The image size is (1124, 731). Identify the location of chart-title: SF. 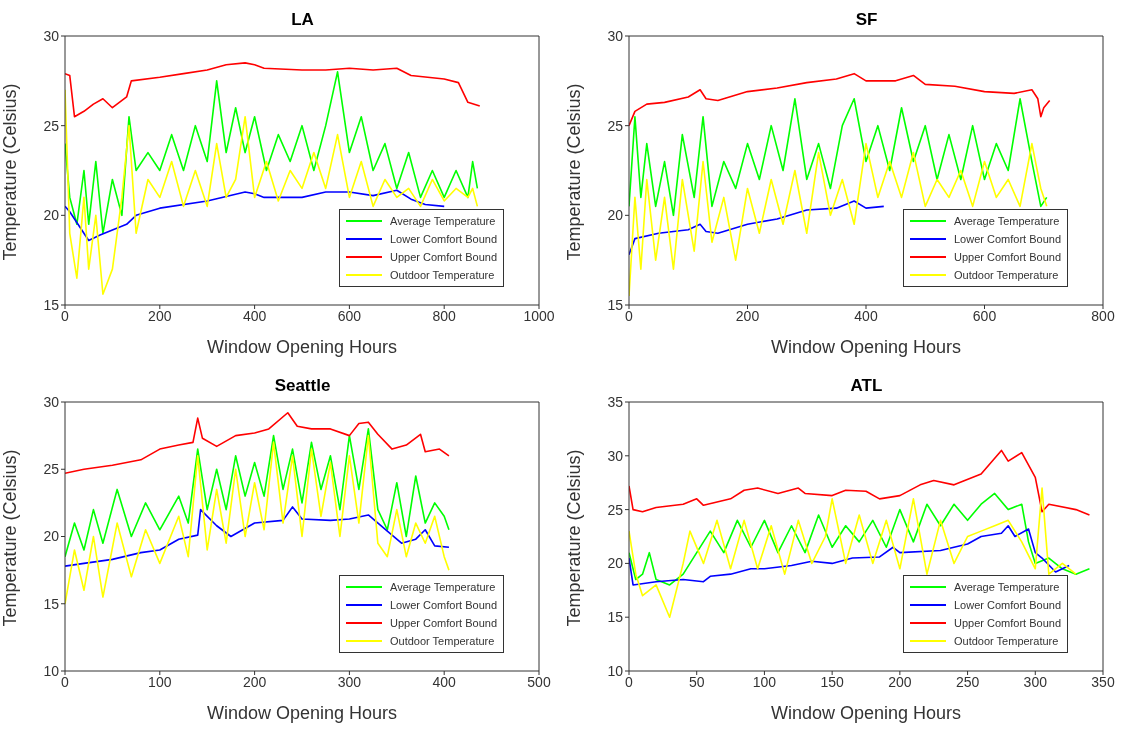
(866, 20).